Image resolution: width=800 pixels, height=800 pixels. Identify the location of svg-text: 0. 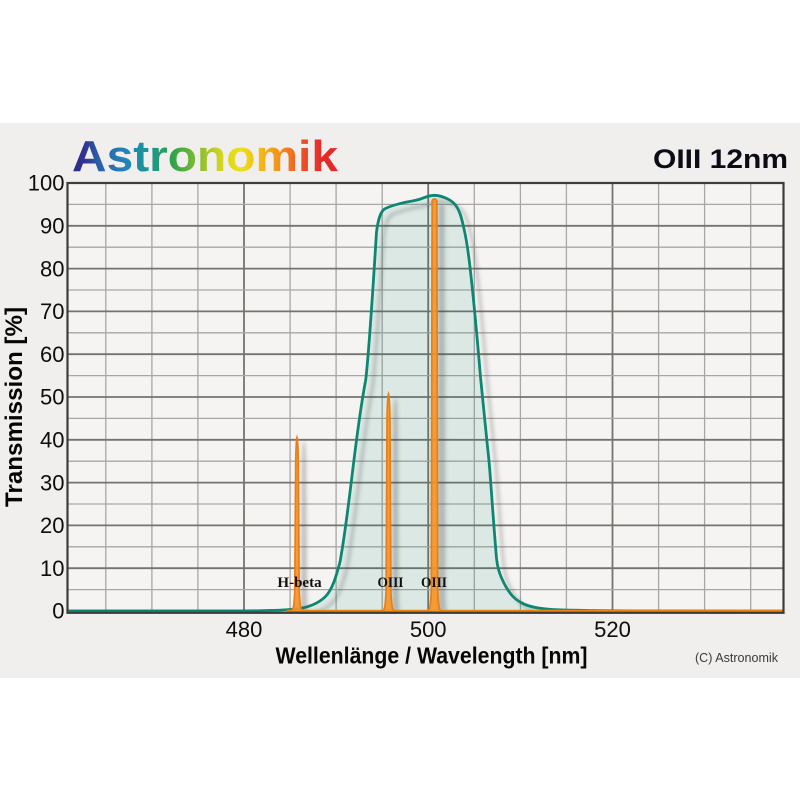
(58, 611).